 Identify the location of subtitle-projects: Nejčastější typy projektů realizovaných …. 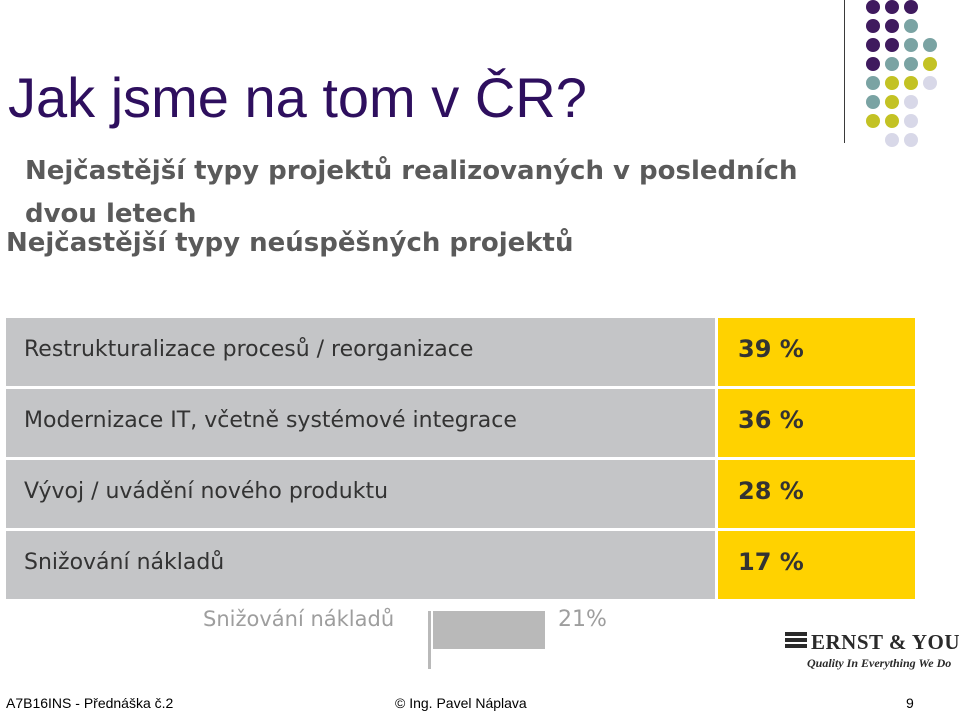
(411, 192).